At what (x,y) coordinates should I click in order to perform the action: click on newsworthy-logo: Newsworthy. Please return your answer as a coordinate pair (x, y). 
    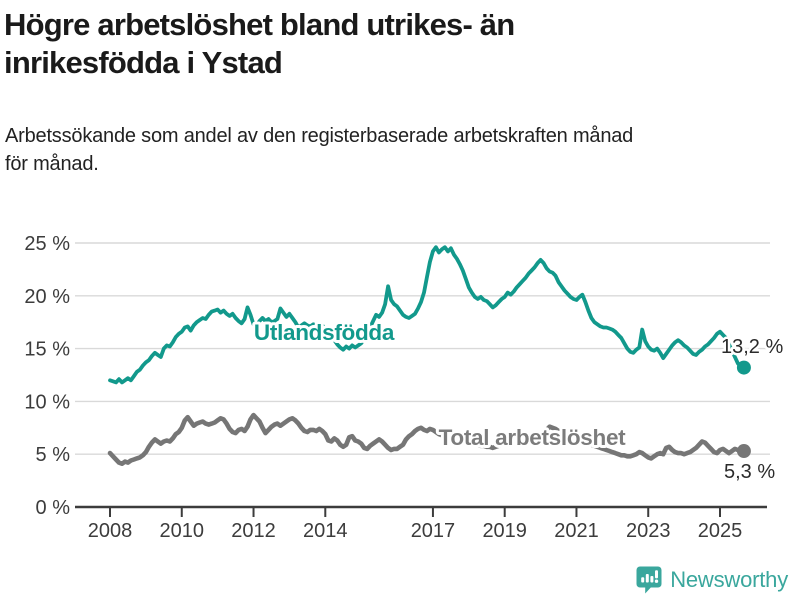
    Looking at the image, I should click on (711, 579).